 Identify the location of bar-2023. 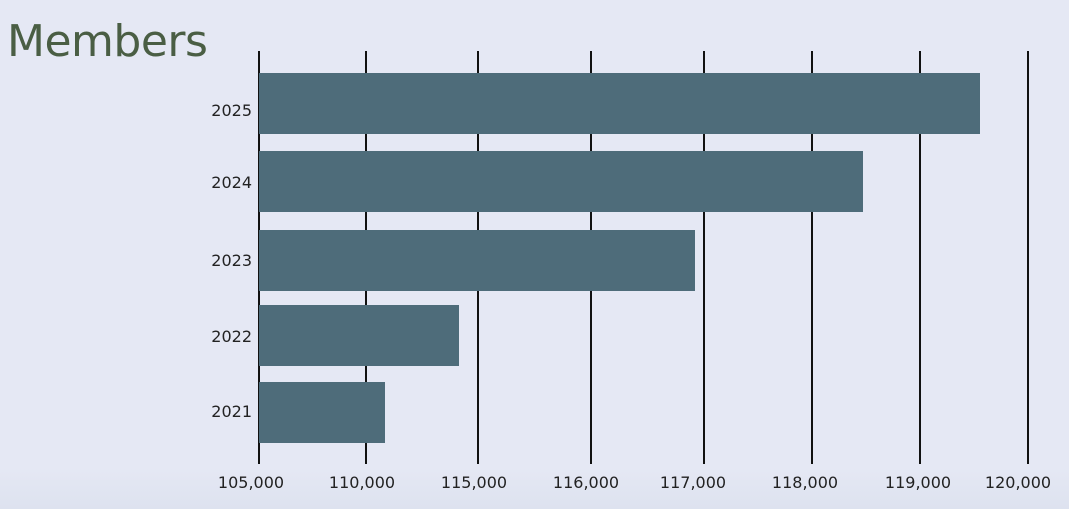
(477, 260).